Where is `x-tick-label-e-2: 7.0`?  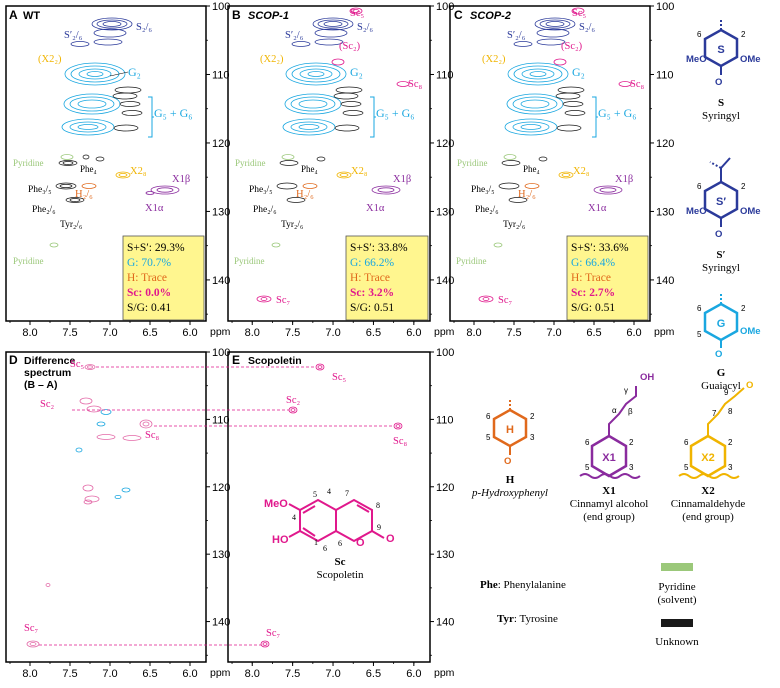
x-tick-label-e-2: 7.0 is located at coordinates (332, 674).